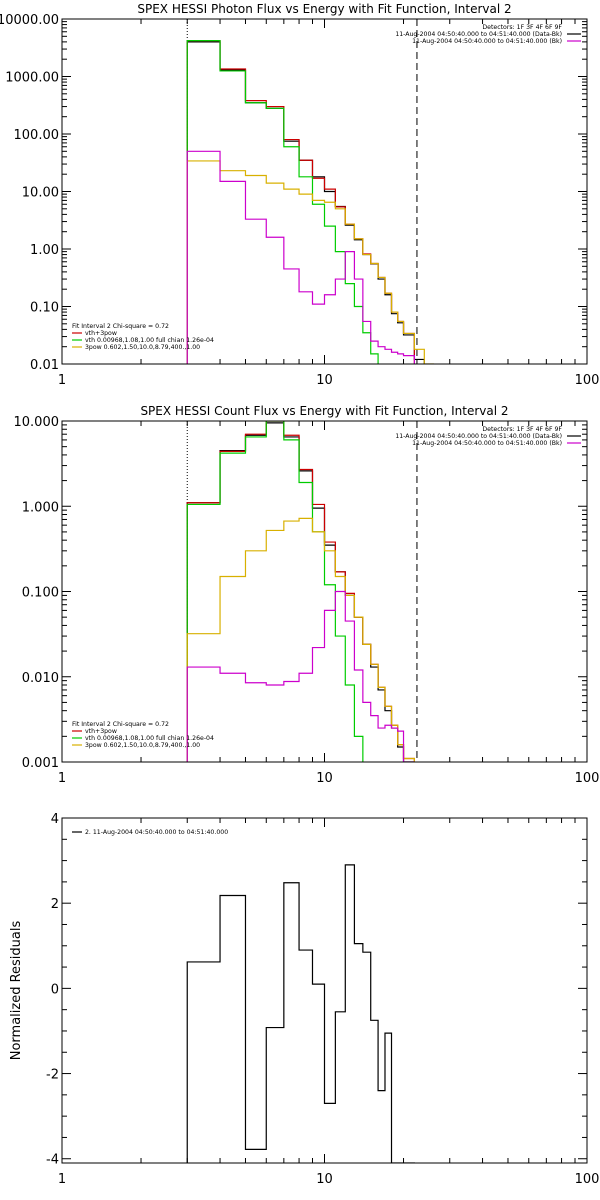 The width and height of the screenshot is (600, 1200). What do you see at coordinates (44, 308) in the screenshot?
I see `y-tick-label: 0.10` at bounding box center [44, 308].